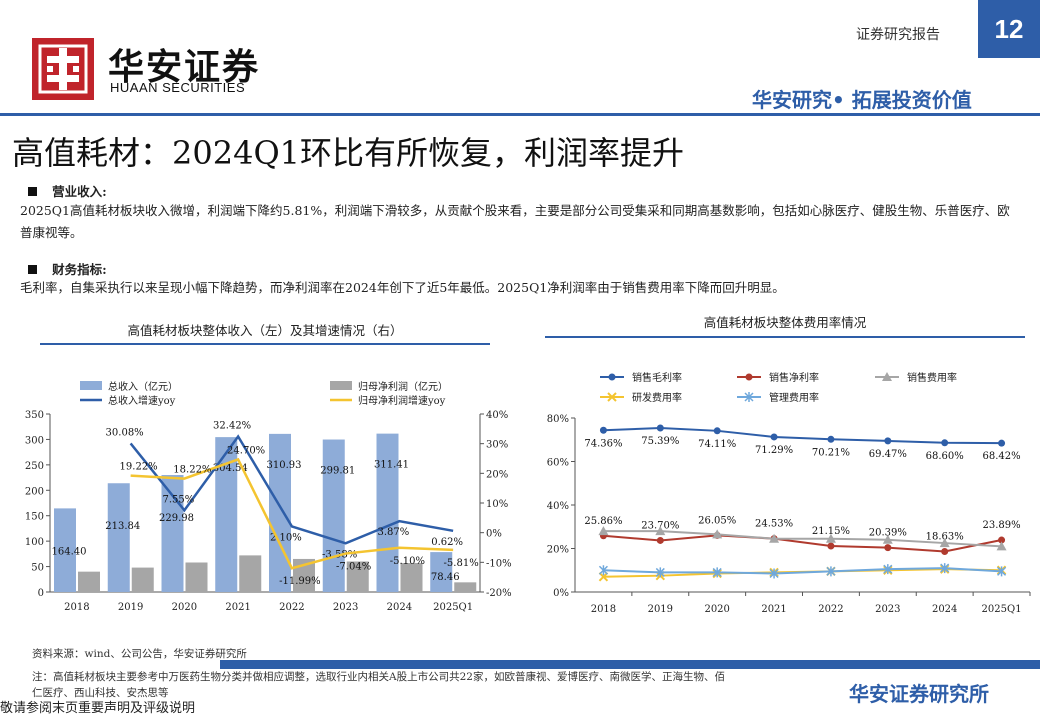  What do you see at coordinates (345, 607) in the screenshot?
I see `x-tick-label: 2023` at bounding box center [345, 607].